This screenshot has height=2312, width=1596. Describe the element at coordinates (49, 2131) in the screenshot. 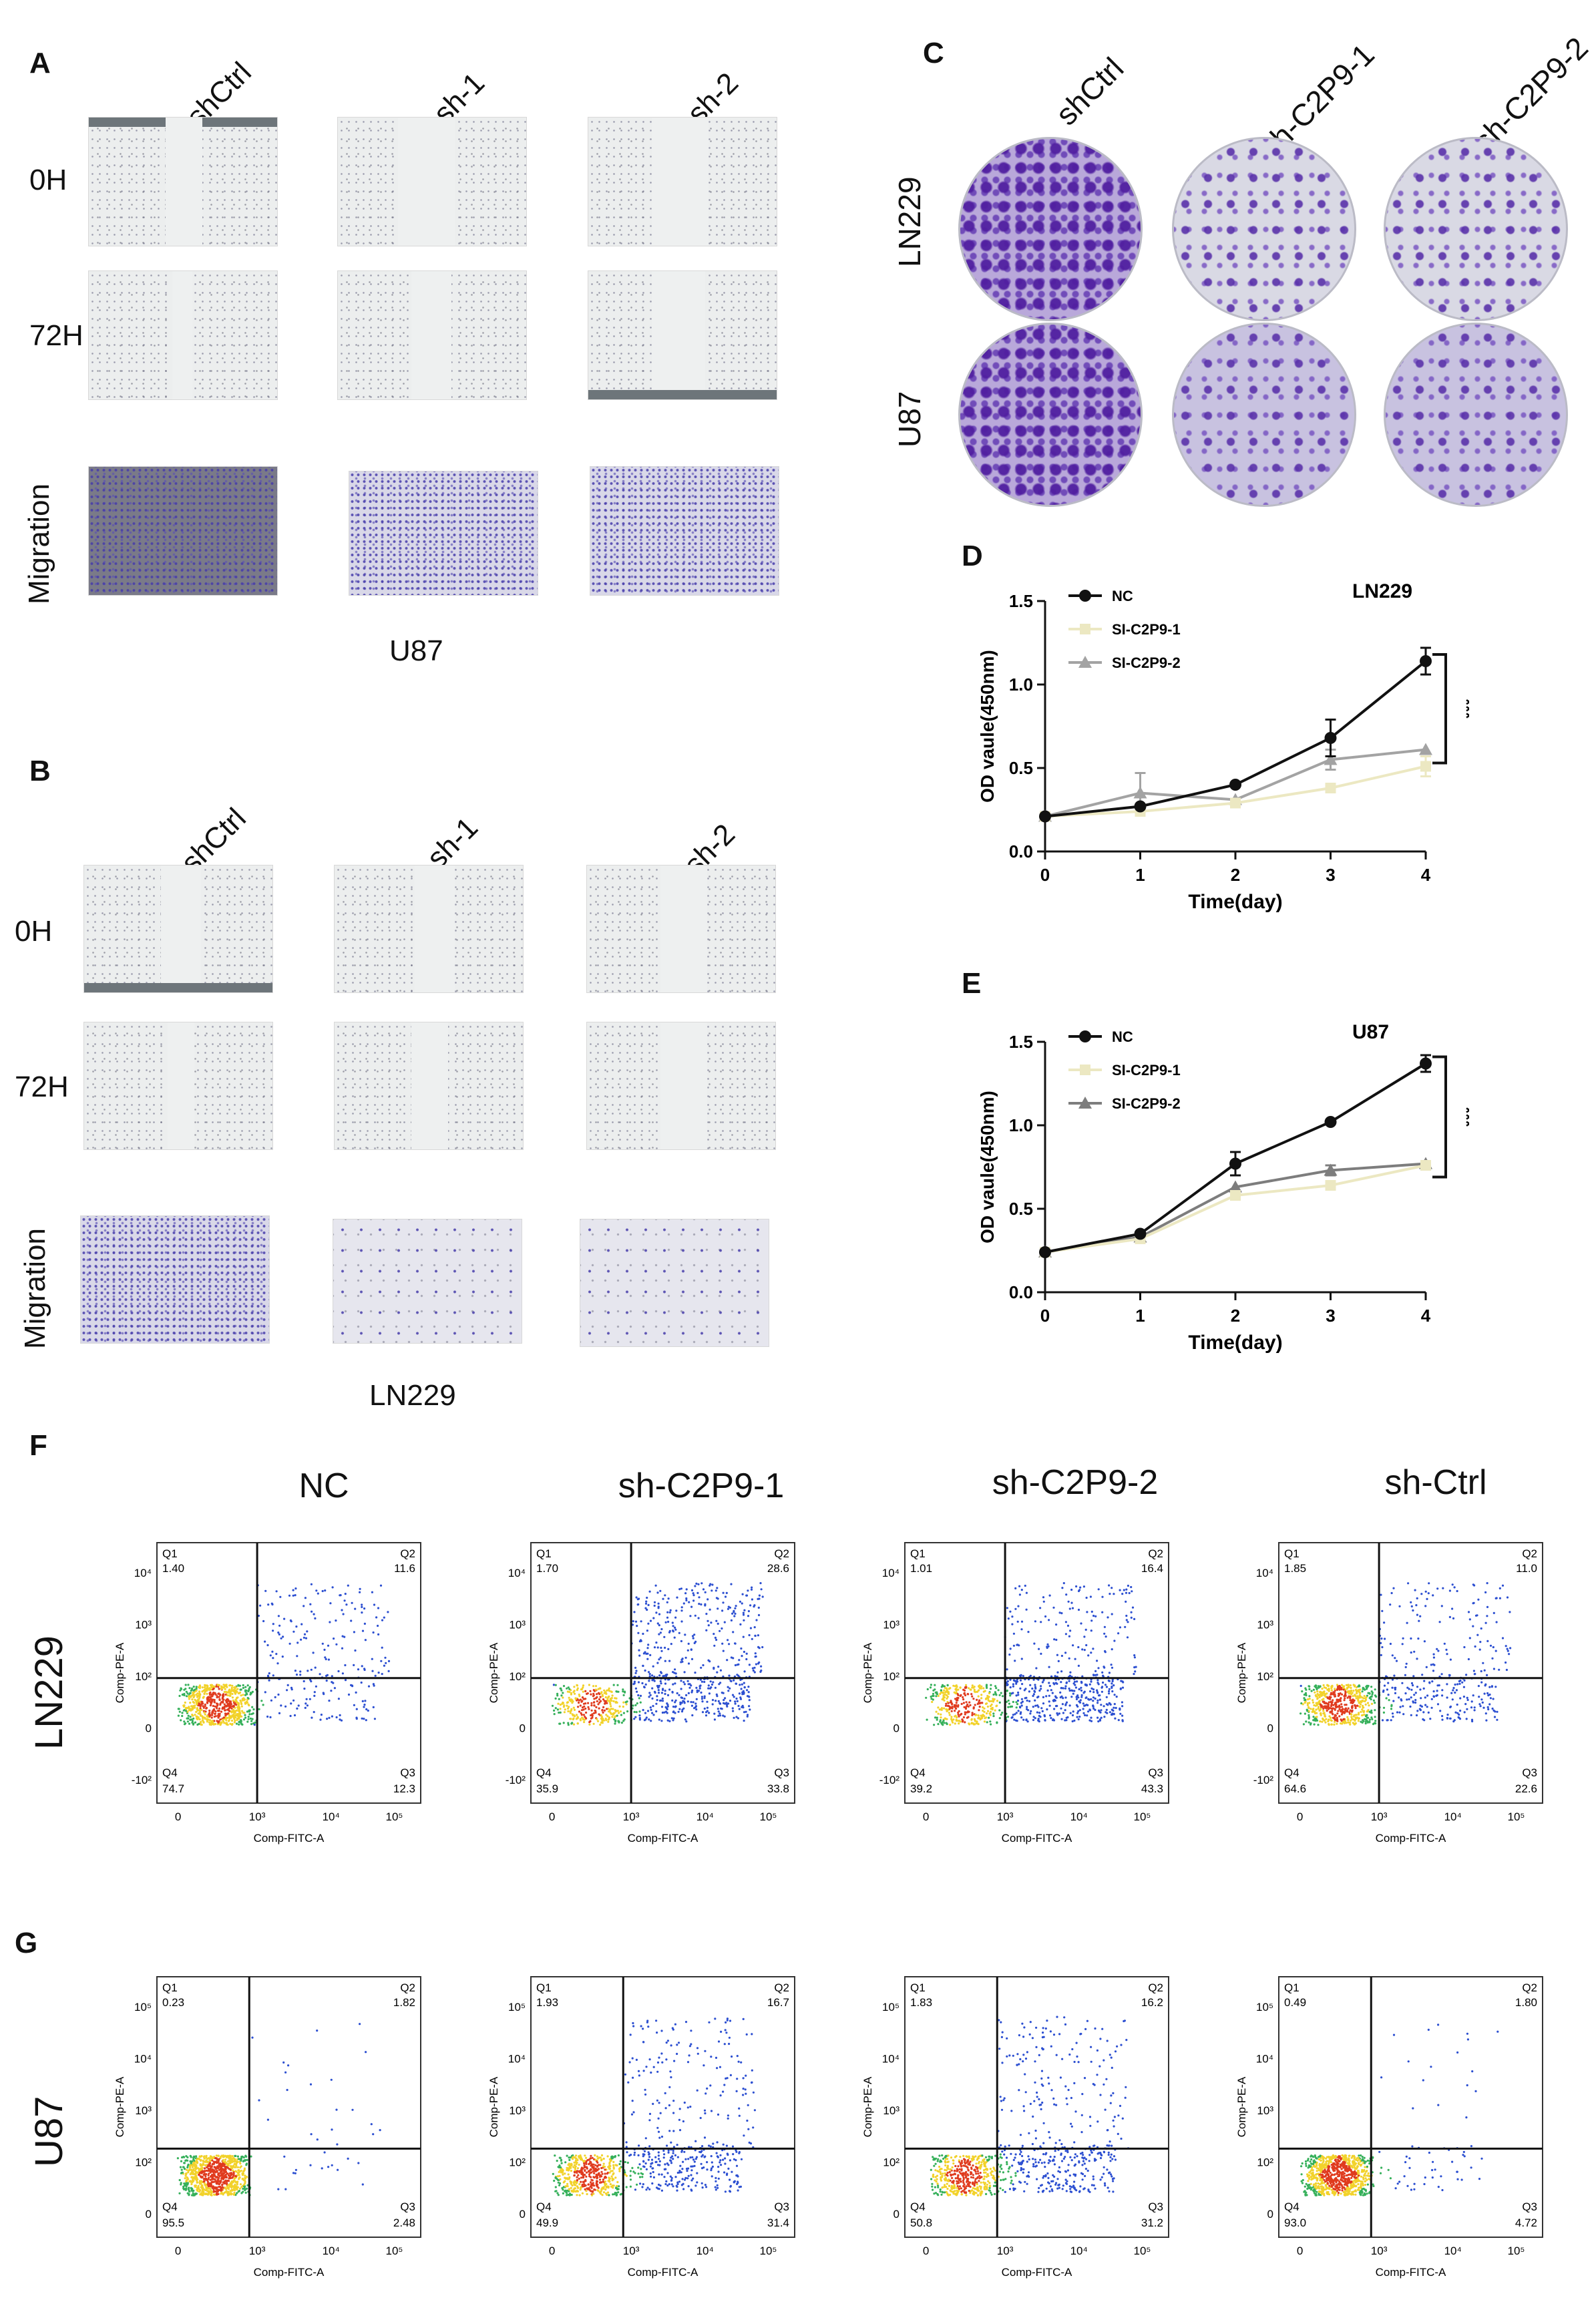

I see `flow-row-label-u87: U87` at that location.